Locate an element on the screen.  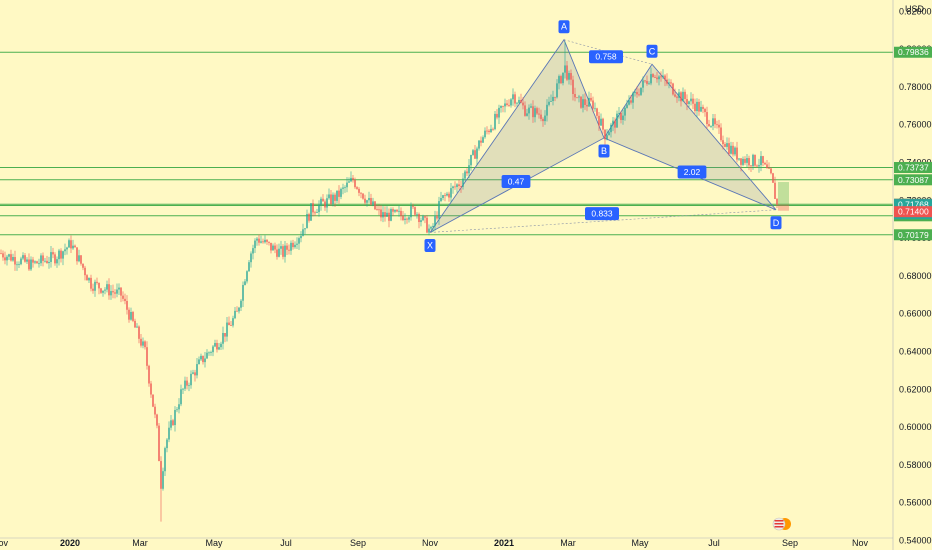
current-price-tag-box is located at coordinates (913, 212).